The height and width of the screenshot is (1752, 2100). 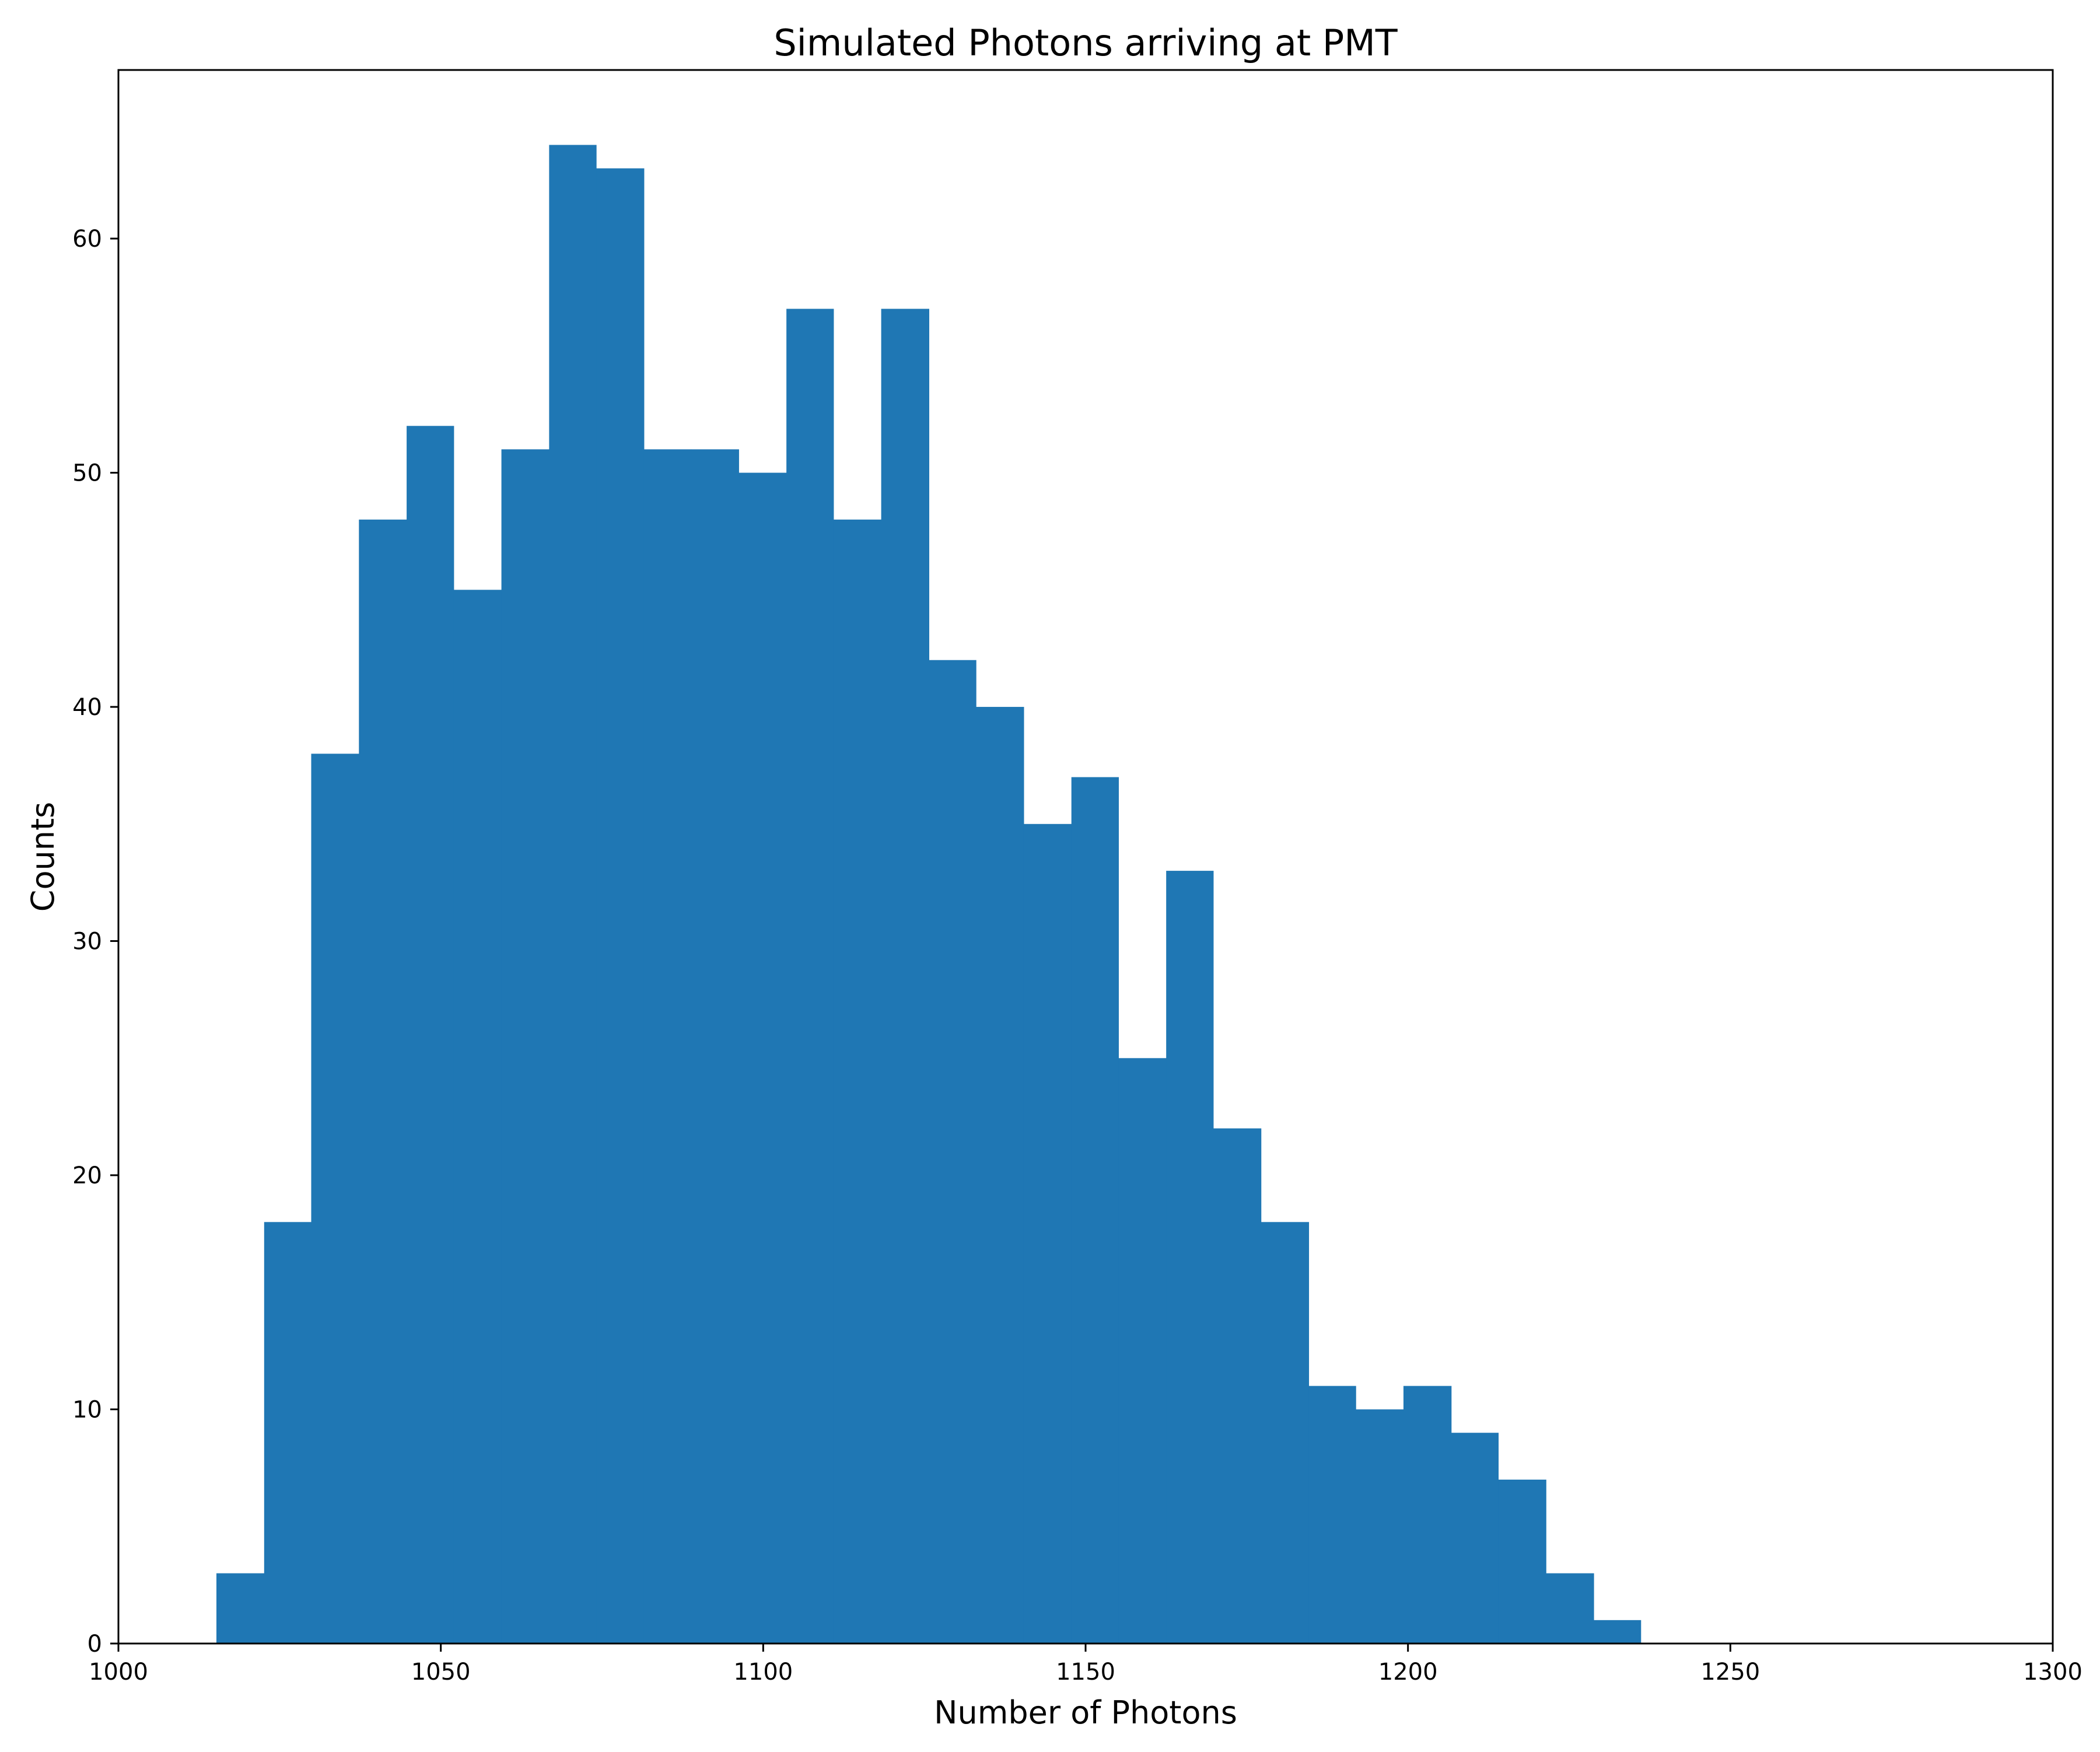 What do you see at coordinates (95, 1644) in the screenshot?
I see `y-tick-label: 0` at bounding box center [95, 1644].